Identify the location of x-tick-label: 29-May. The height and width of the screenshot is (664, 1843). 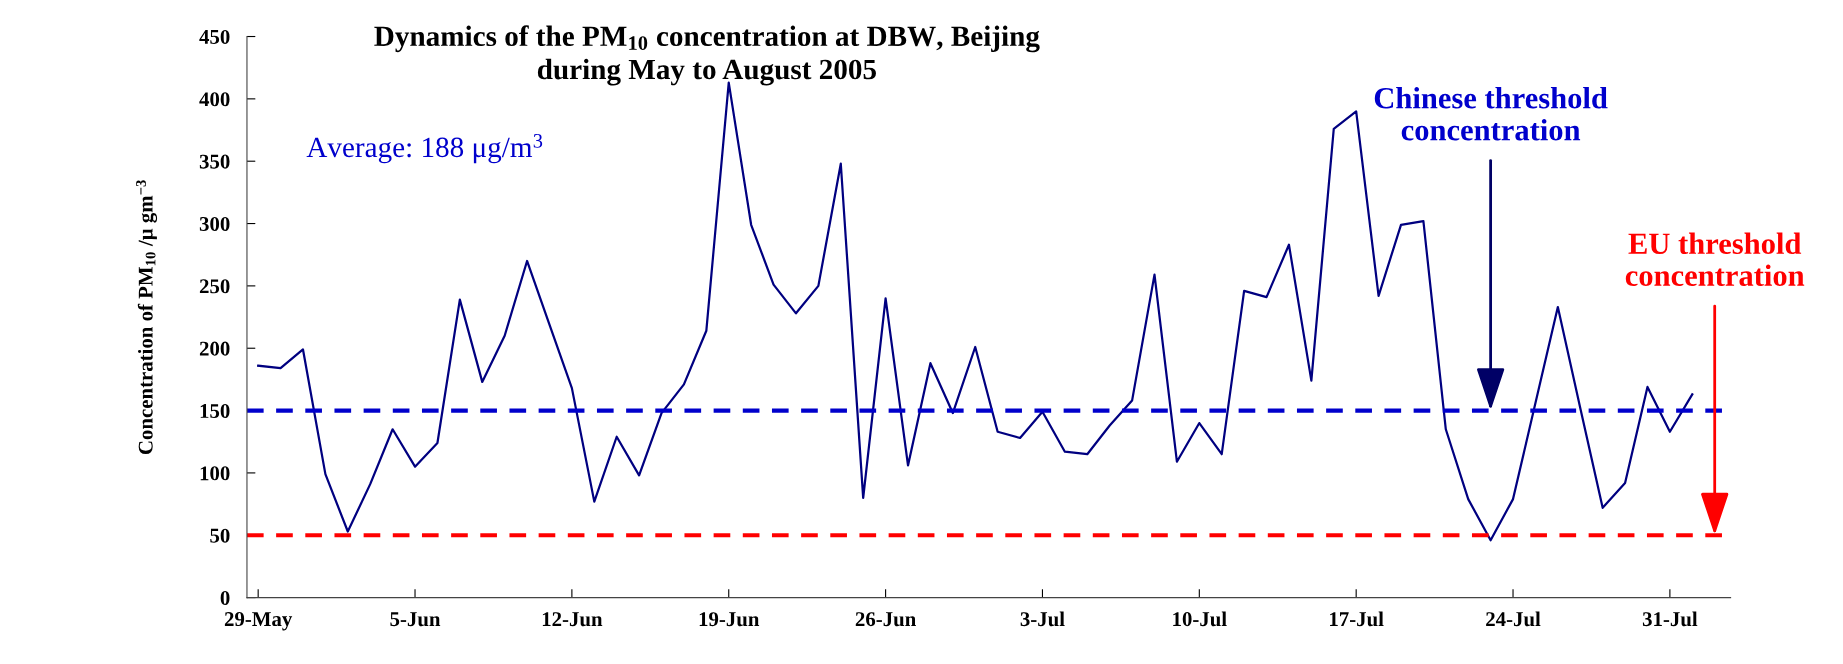
(258, 621).